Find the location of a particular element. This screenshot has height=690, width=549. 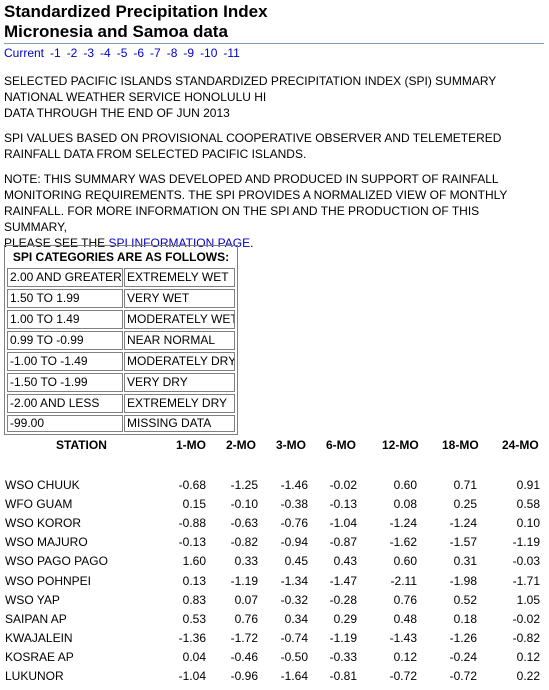

spi-value: 0.07 is located at coordinates (246, 599).